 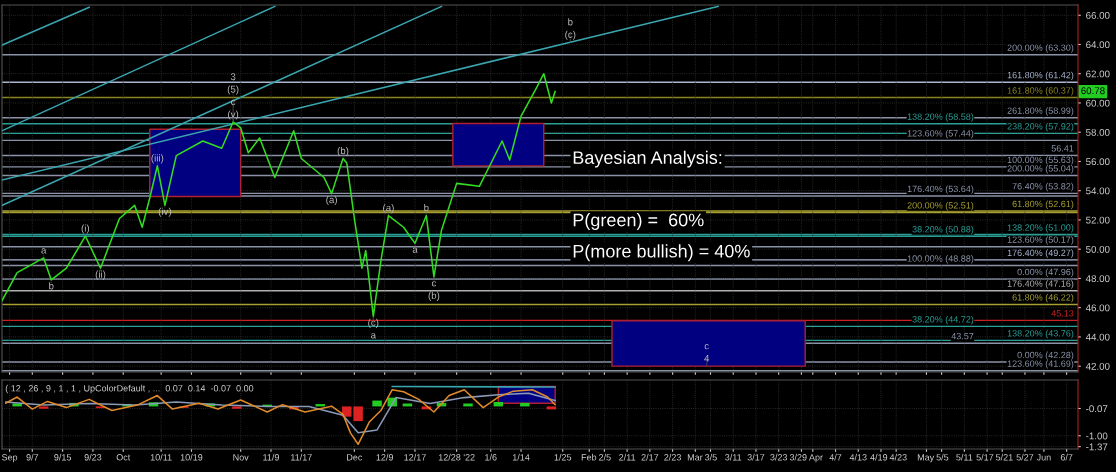 What do you see at coordinates (661, 253) in the screenshot?
I see `annotation: P(more bullish) = 40%` at bounding box center [661, 253].